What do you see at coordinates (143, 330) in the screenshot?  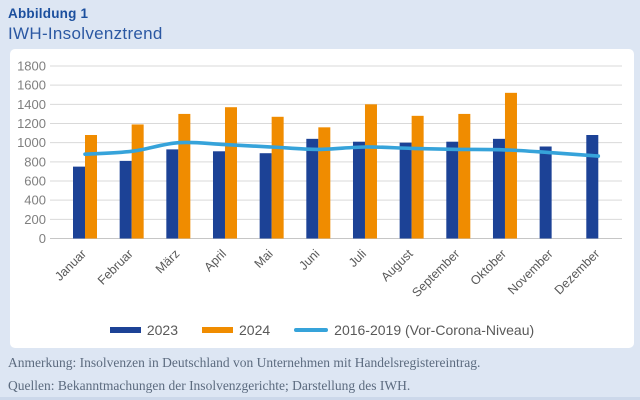 I see `legend-item-2023: 2023` at bounding box center [143, 330].